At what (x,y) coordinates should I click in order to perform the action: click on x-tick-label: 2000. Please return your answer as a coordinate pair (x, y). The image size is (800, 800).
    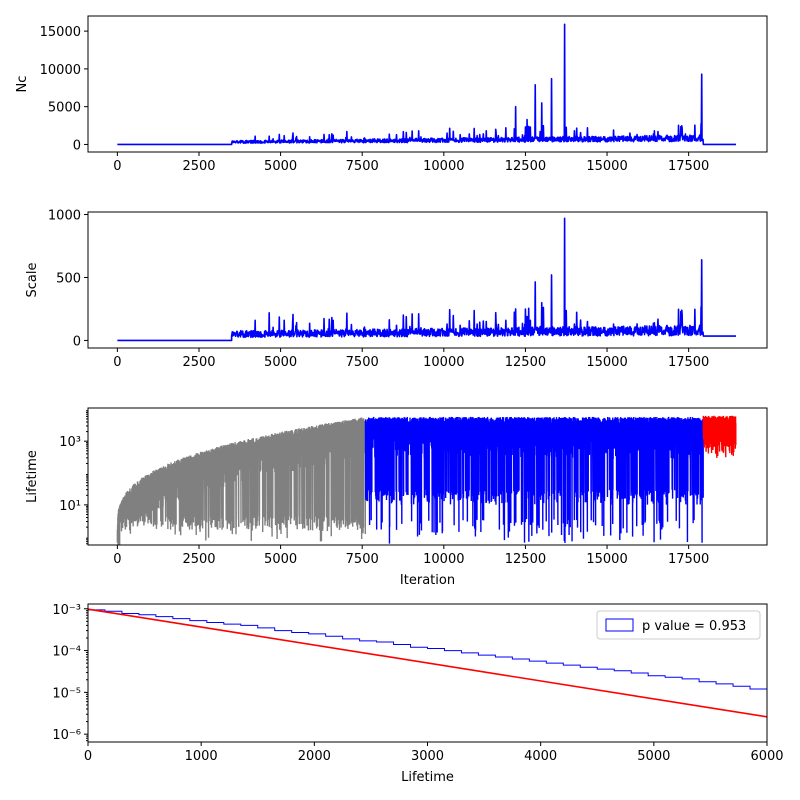
    Looking at the image, I should click on (314, 756).